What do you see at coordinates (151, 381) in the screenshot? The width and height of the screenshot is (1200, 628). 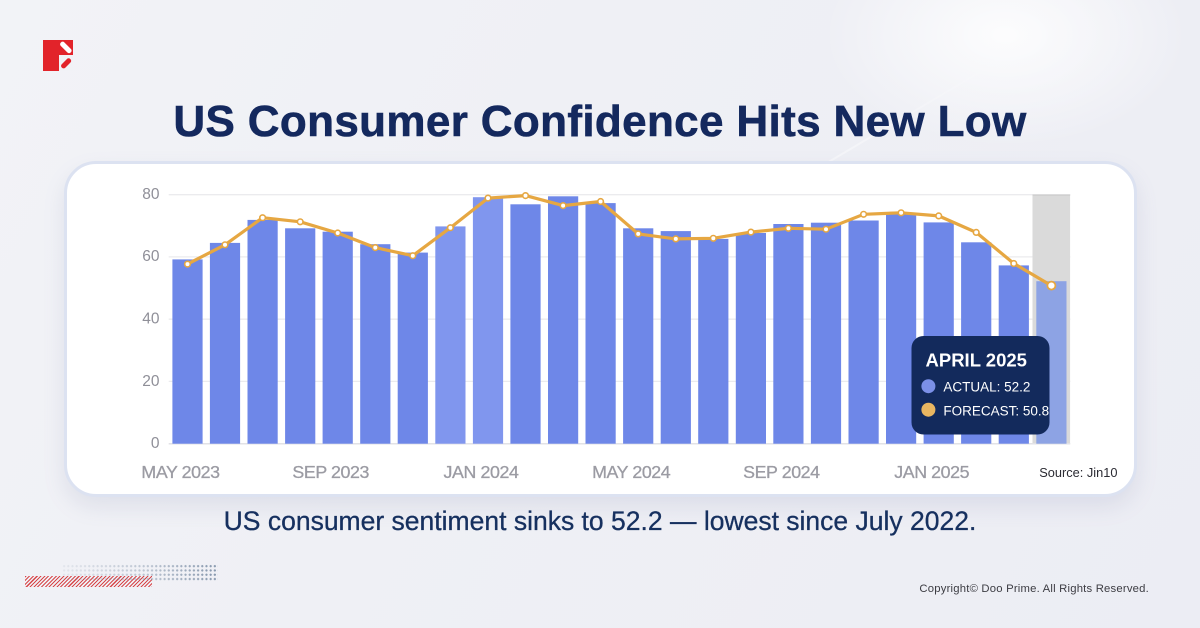 I see `svg-text: 20` at bounding box center [151, 381].